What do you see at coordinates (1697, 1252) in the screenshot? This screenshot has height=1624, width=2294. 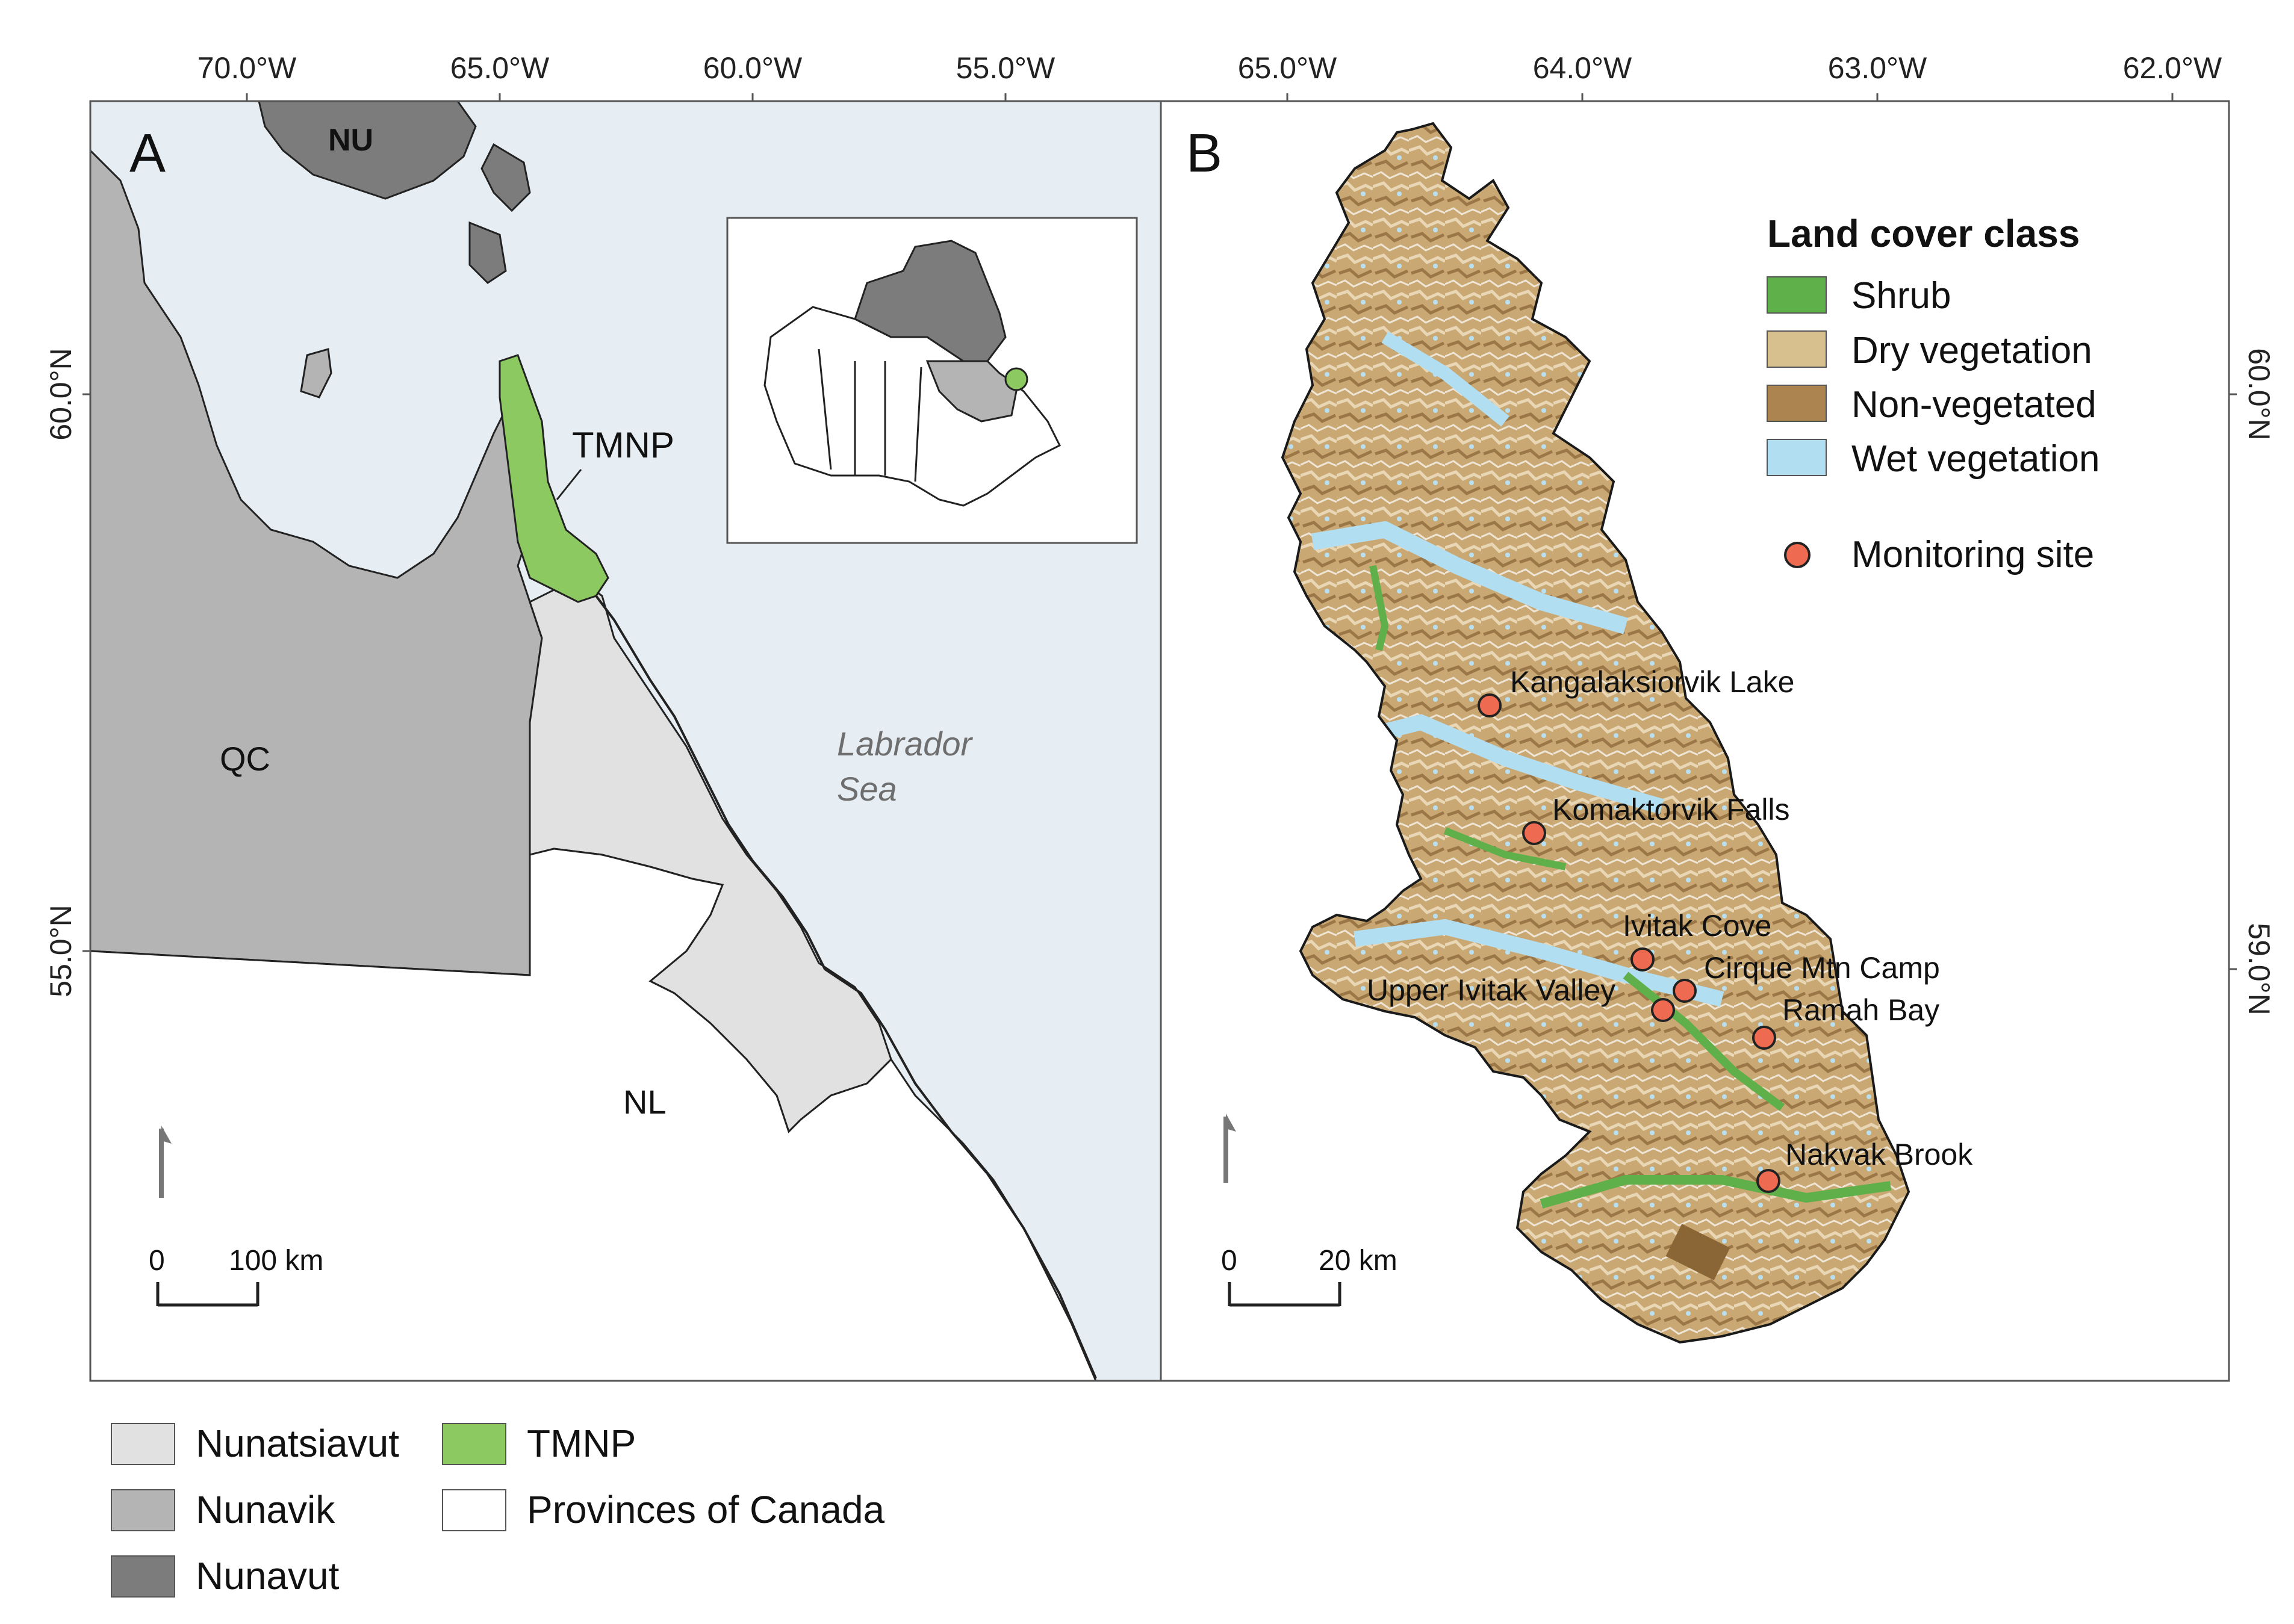 I see `non-vegetated-area` at bounding box center [1697, 1252].